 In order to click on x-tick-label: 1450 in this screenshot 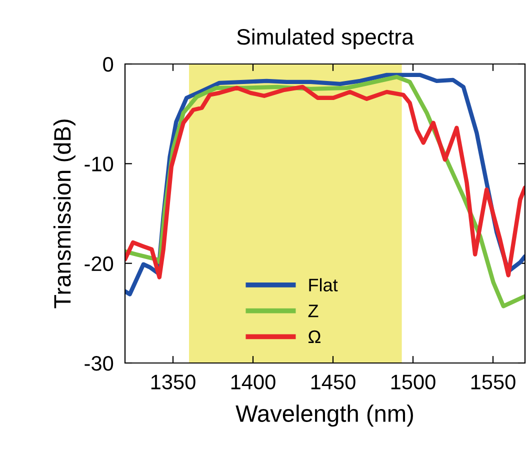, I will do `click(333, 382)`.